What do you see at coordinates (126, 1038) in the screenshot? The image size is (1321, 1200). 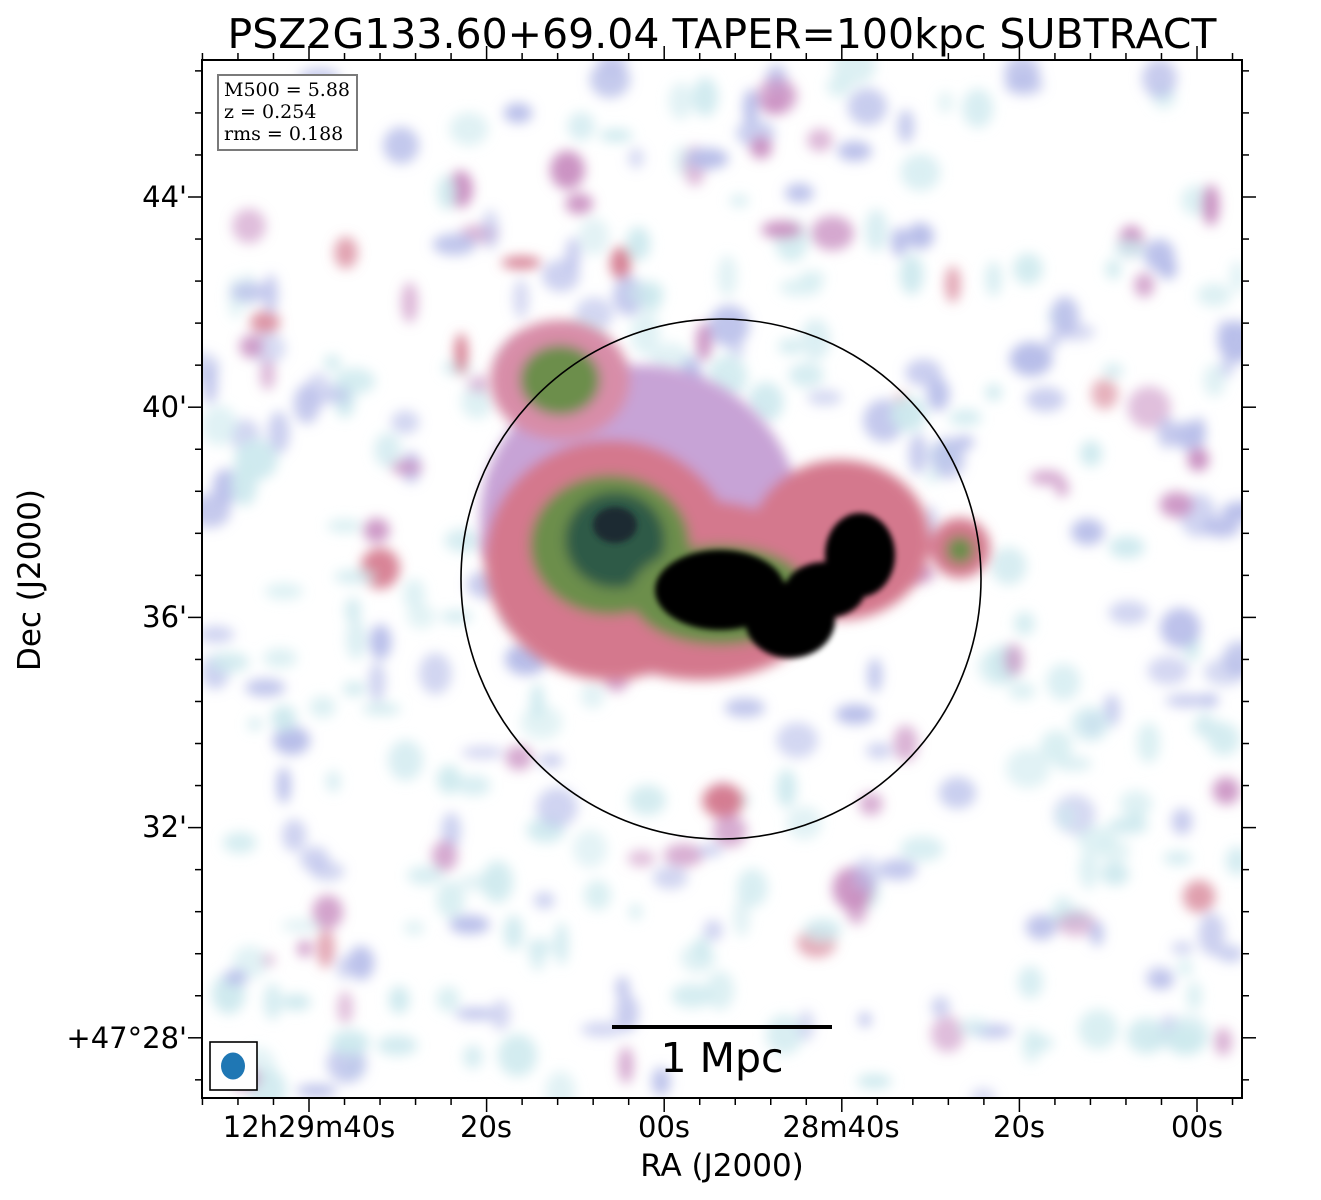 I see `y-tick-label: +47°28'` at bounding box center [126, 1038].